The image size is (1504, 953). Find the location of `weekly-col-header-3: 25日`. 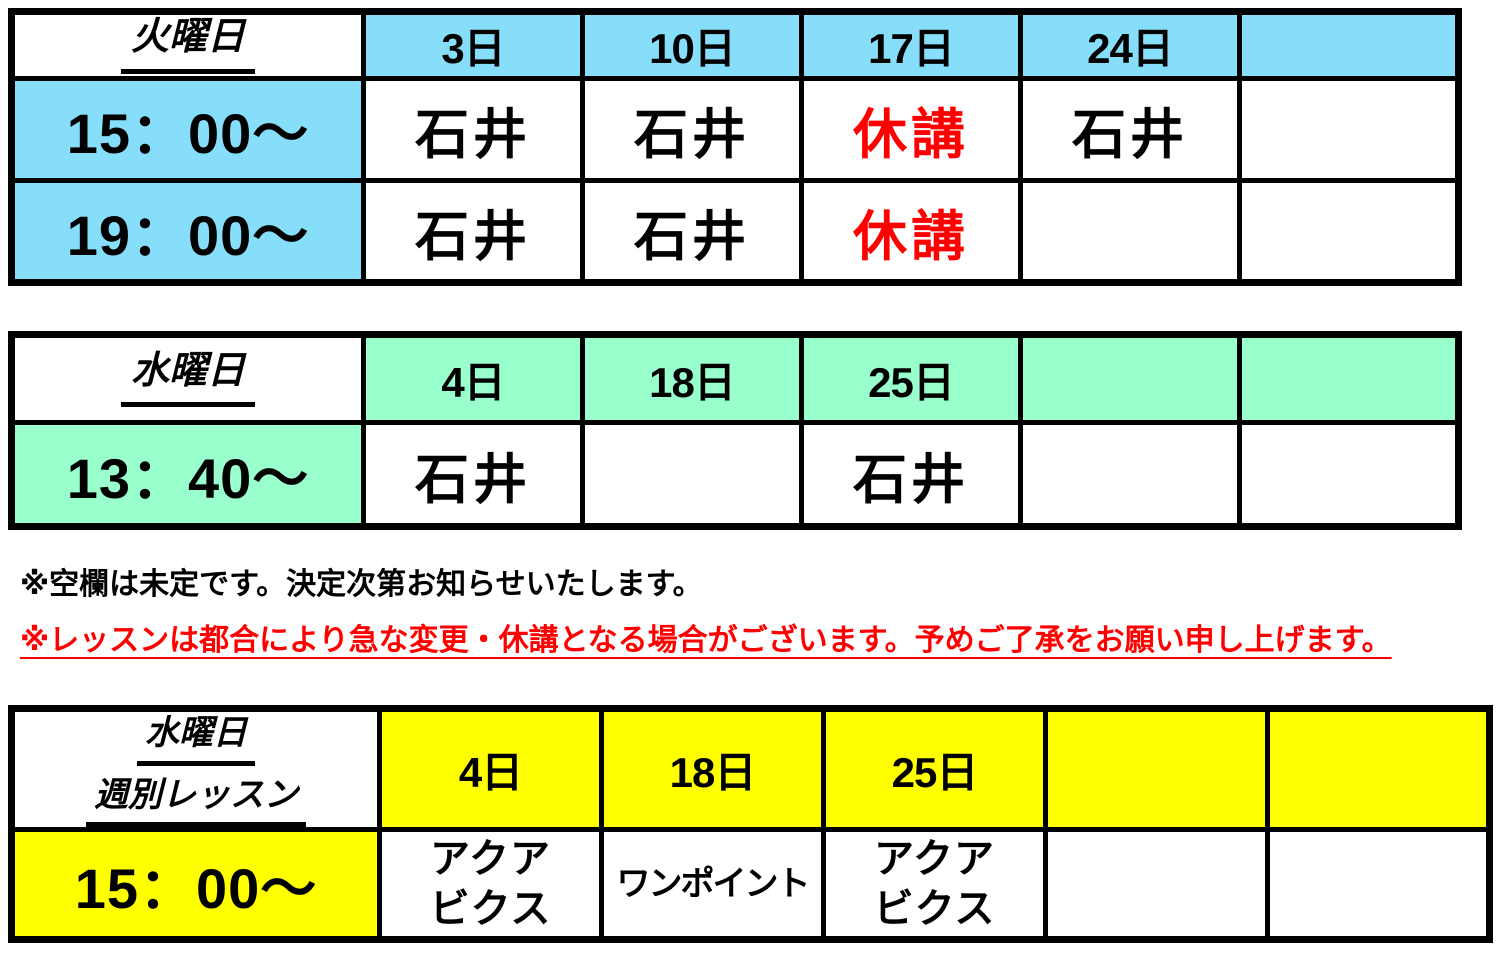

weekly-col-header-3: 25日 is located at coordinates (934, 769).